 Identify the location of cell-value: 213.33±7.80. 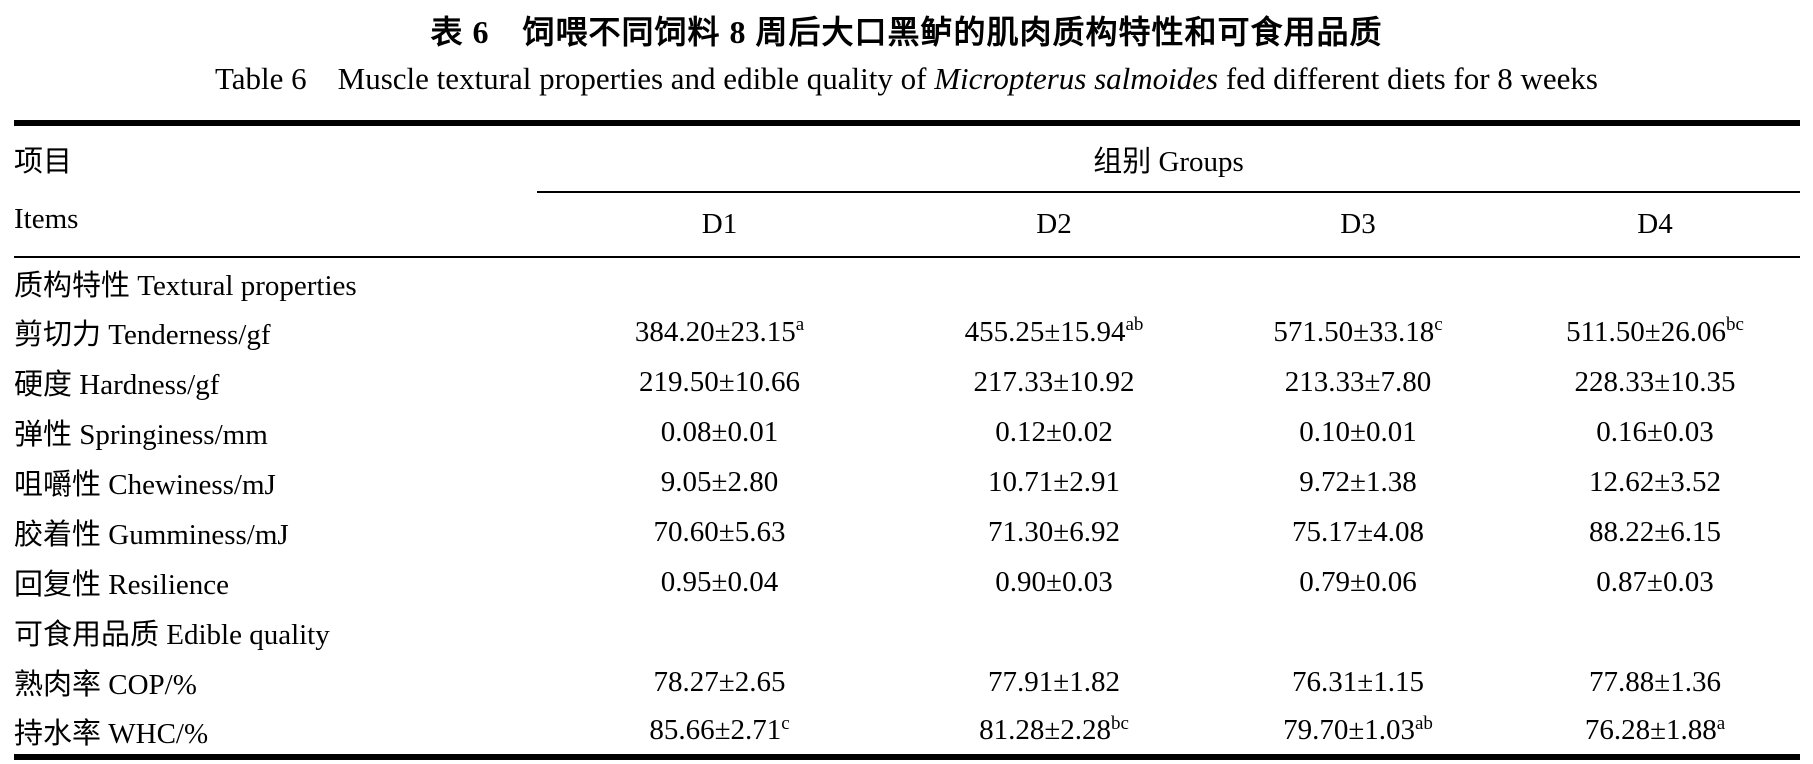
(1358, 382).